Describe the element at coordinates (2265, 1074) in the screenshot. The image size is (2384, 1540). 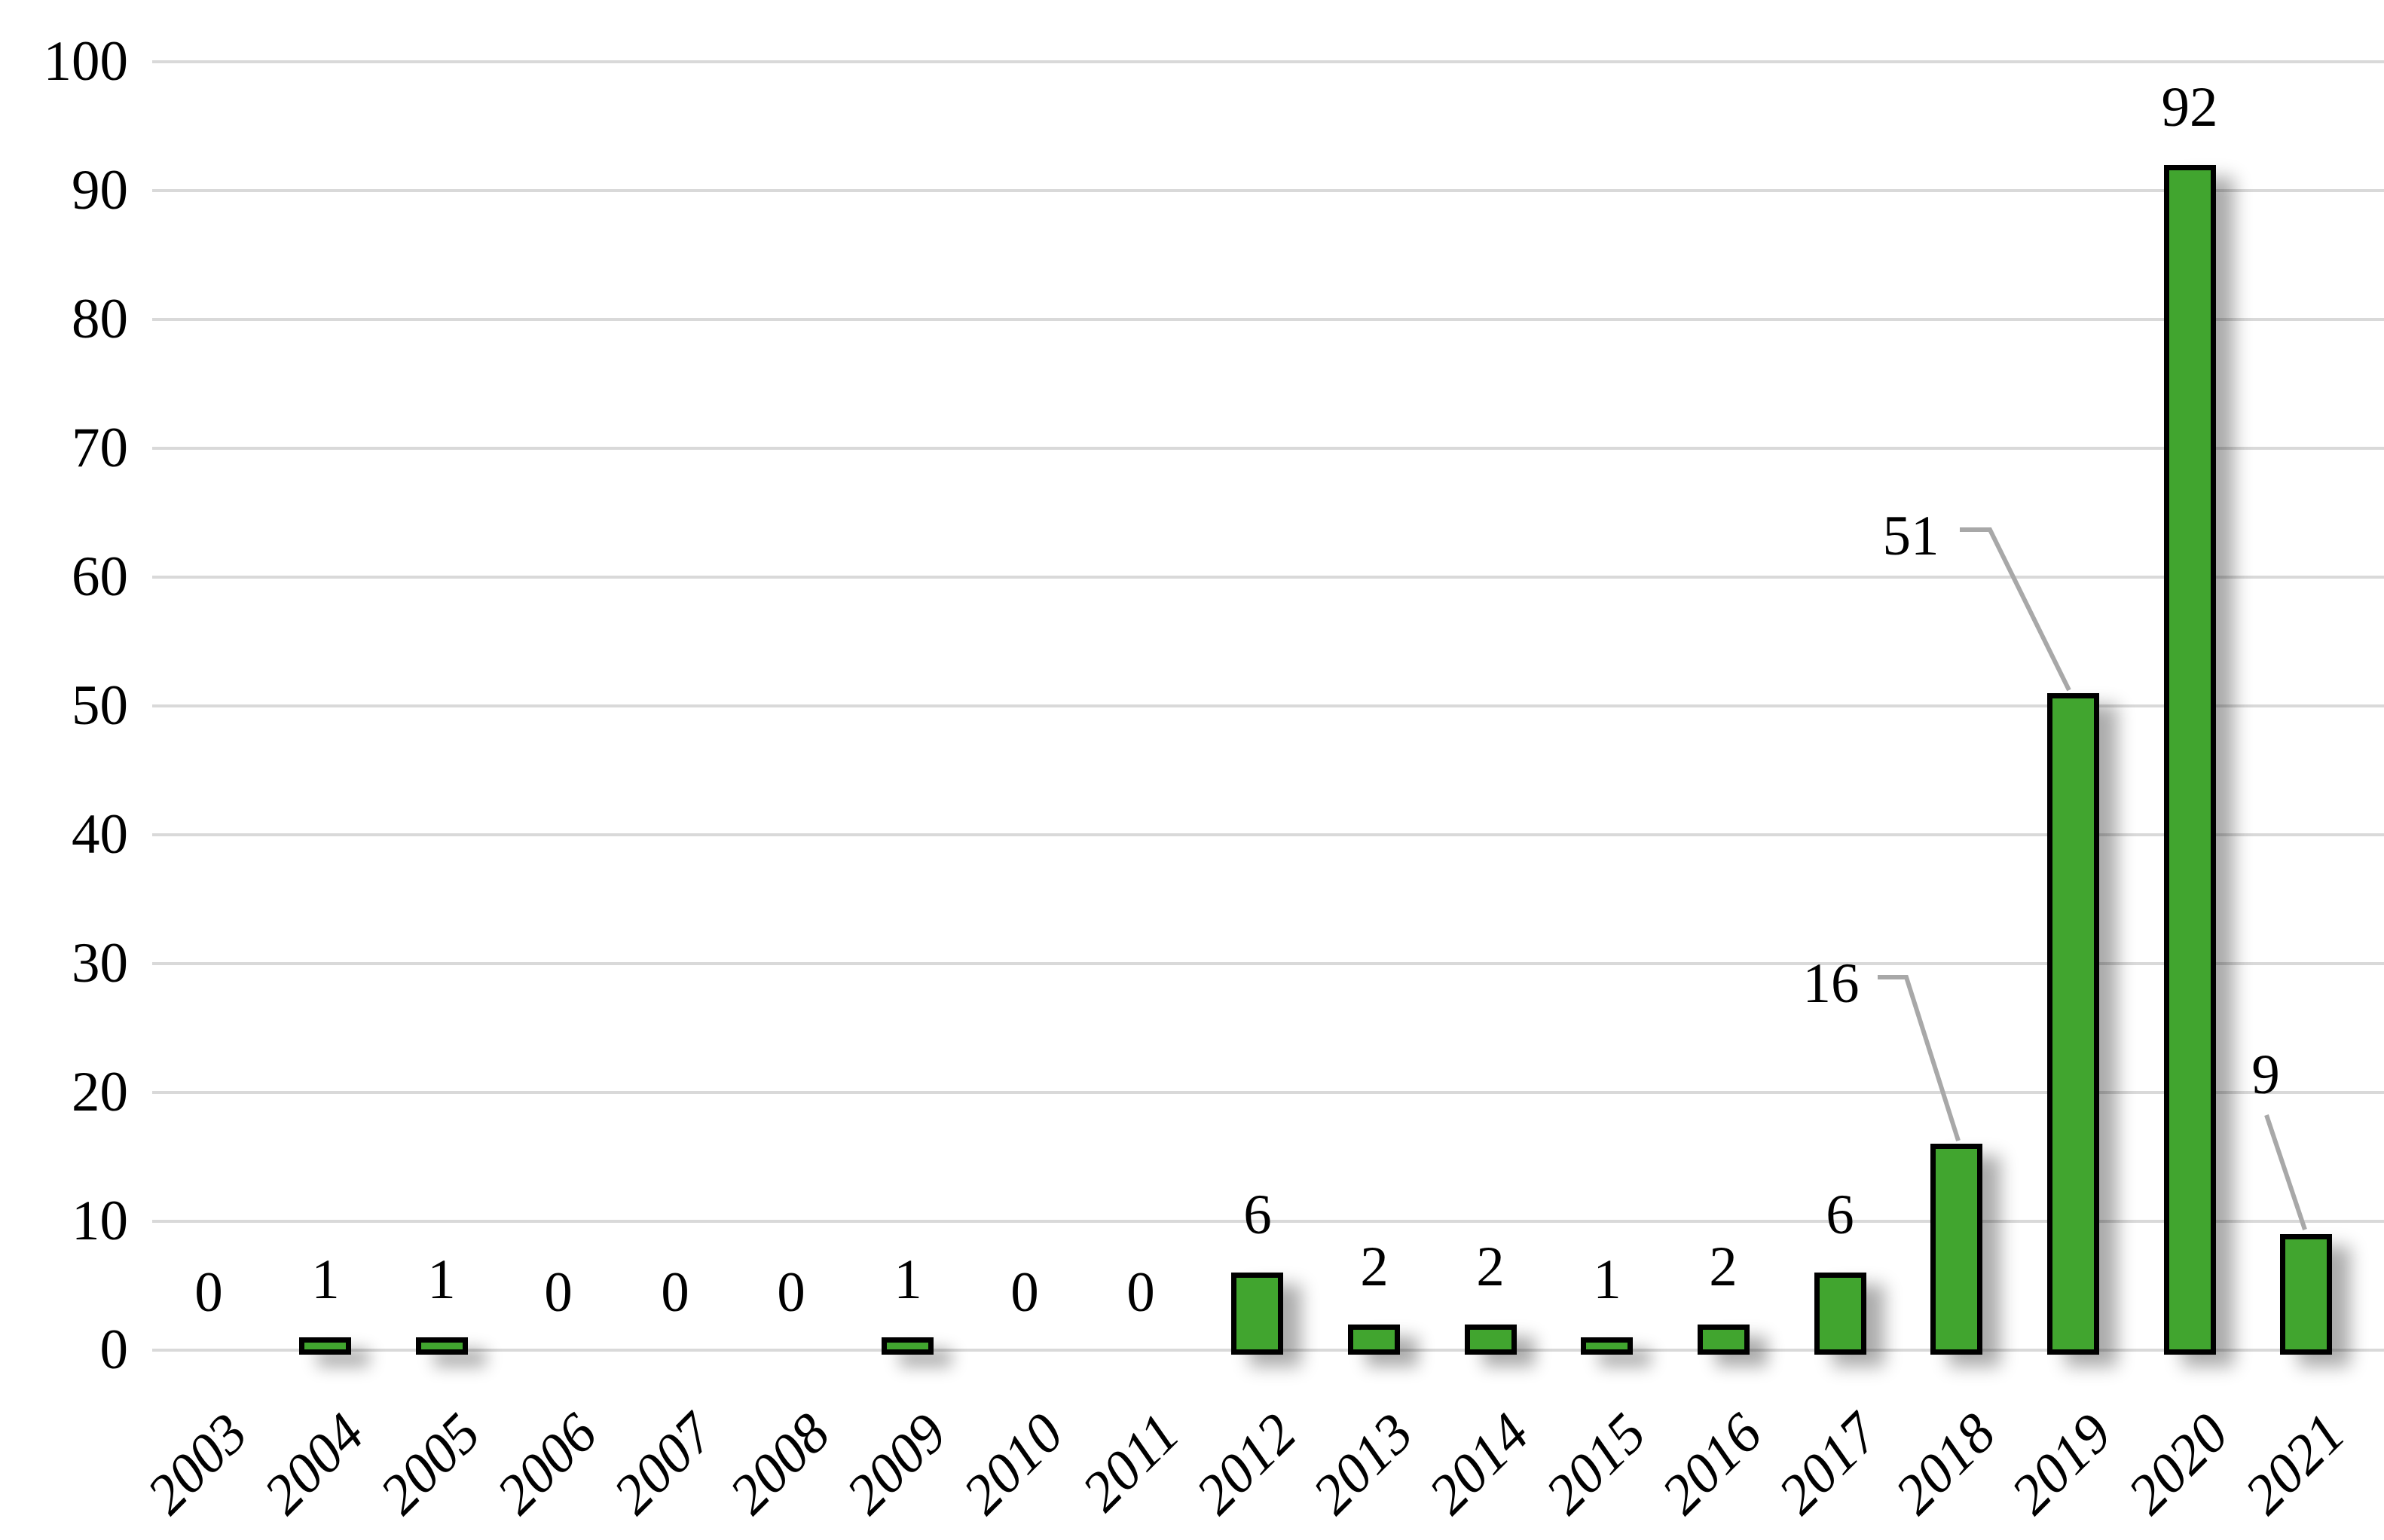
I see `callout-label: 9` at that location.